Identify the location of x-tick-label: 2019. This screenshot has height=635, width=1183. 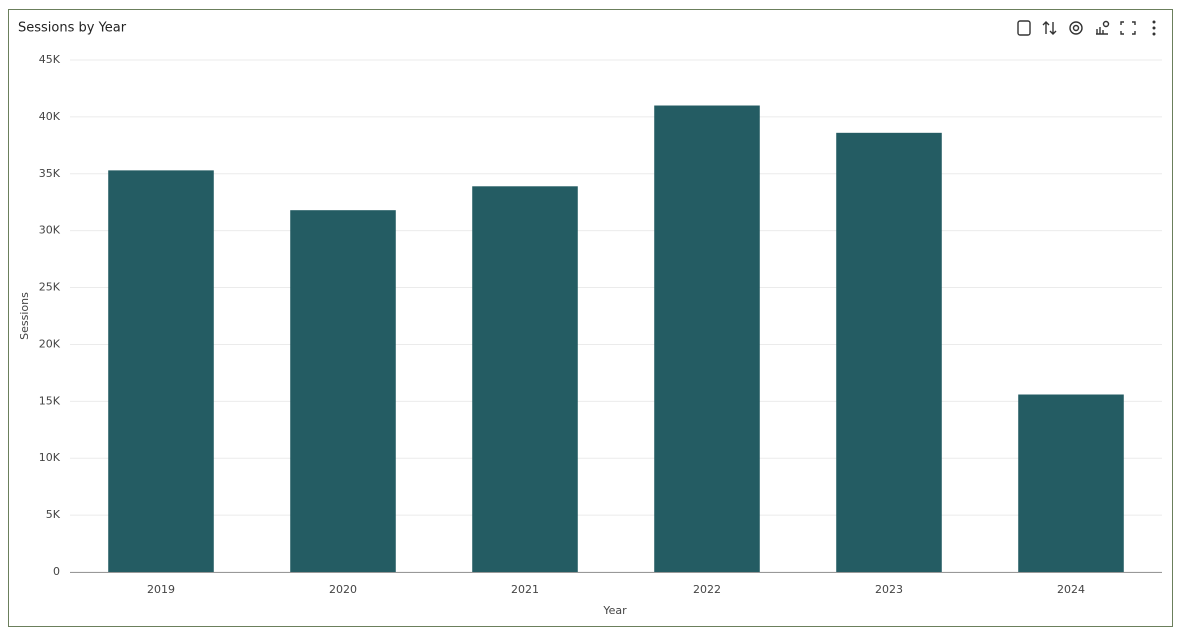
(161, 589).